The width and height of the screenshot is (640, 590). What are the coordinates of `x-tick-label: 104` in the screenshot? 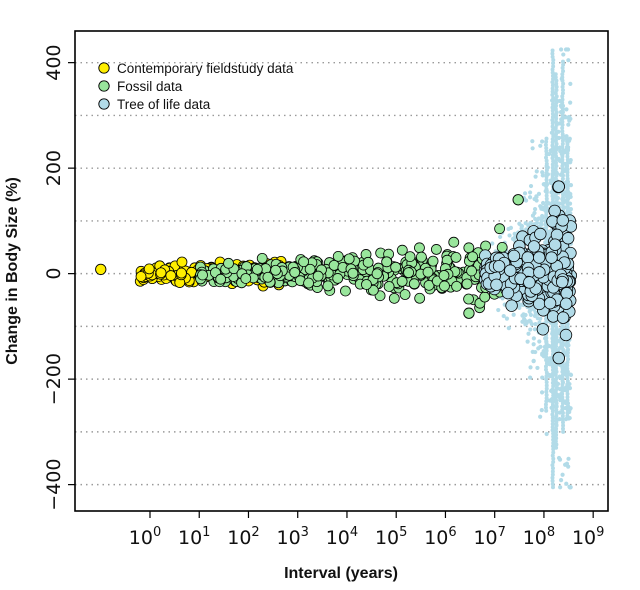 It's located at (342, 537).